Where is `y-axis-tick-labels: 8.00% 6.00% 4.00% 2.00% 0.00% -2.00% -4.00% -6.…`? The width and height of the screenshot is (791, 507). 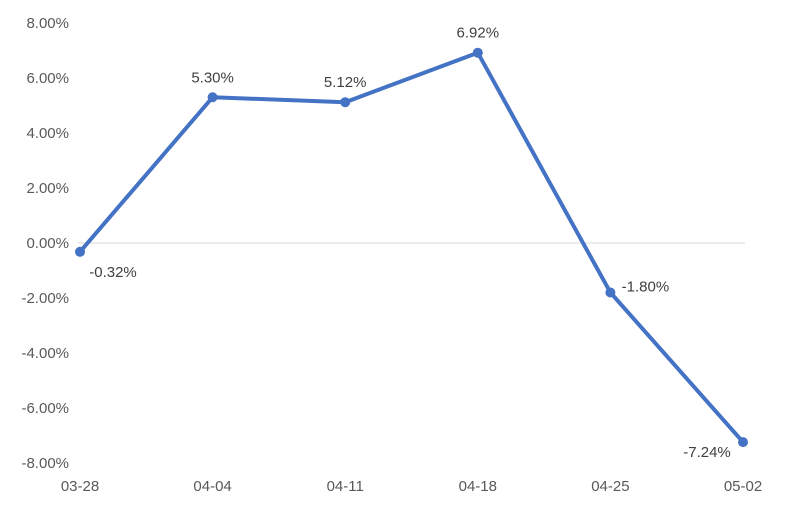
y-axis-tick-labels: 8.00% 6.00% 4.00% 2.00% 0.00% -2.00% -4.00% -6.… is located at coordinates (45, 243).